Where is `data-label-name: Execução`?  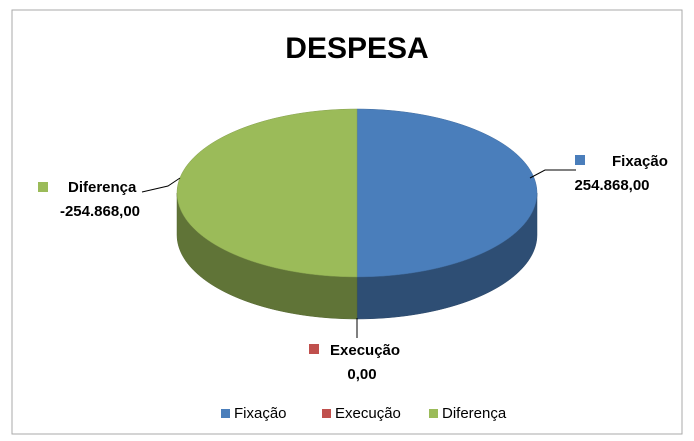 data-label-name: Execução is located at coordinates (365, 350).